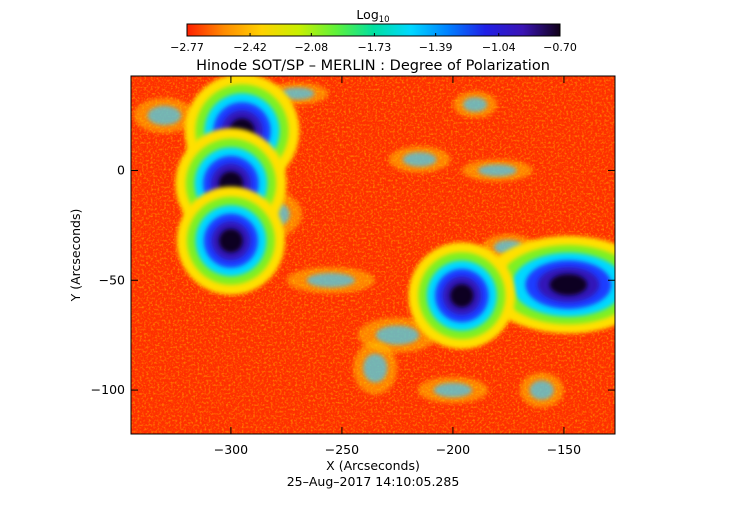  Describe the element at coordinates (187, 47) in the screenshot. I see `colorbar-tick-label: −2.77` at that location.